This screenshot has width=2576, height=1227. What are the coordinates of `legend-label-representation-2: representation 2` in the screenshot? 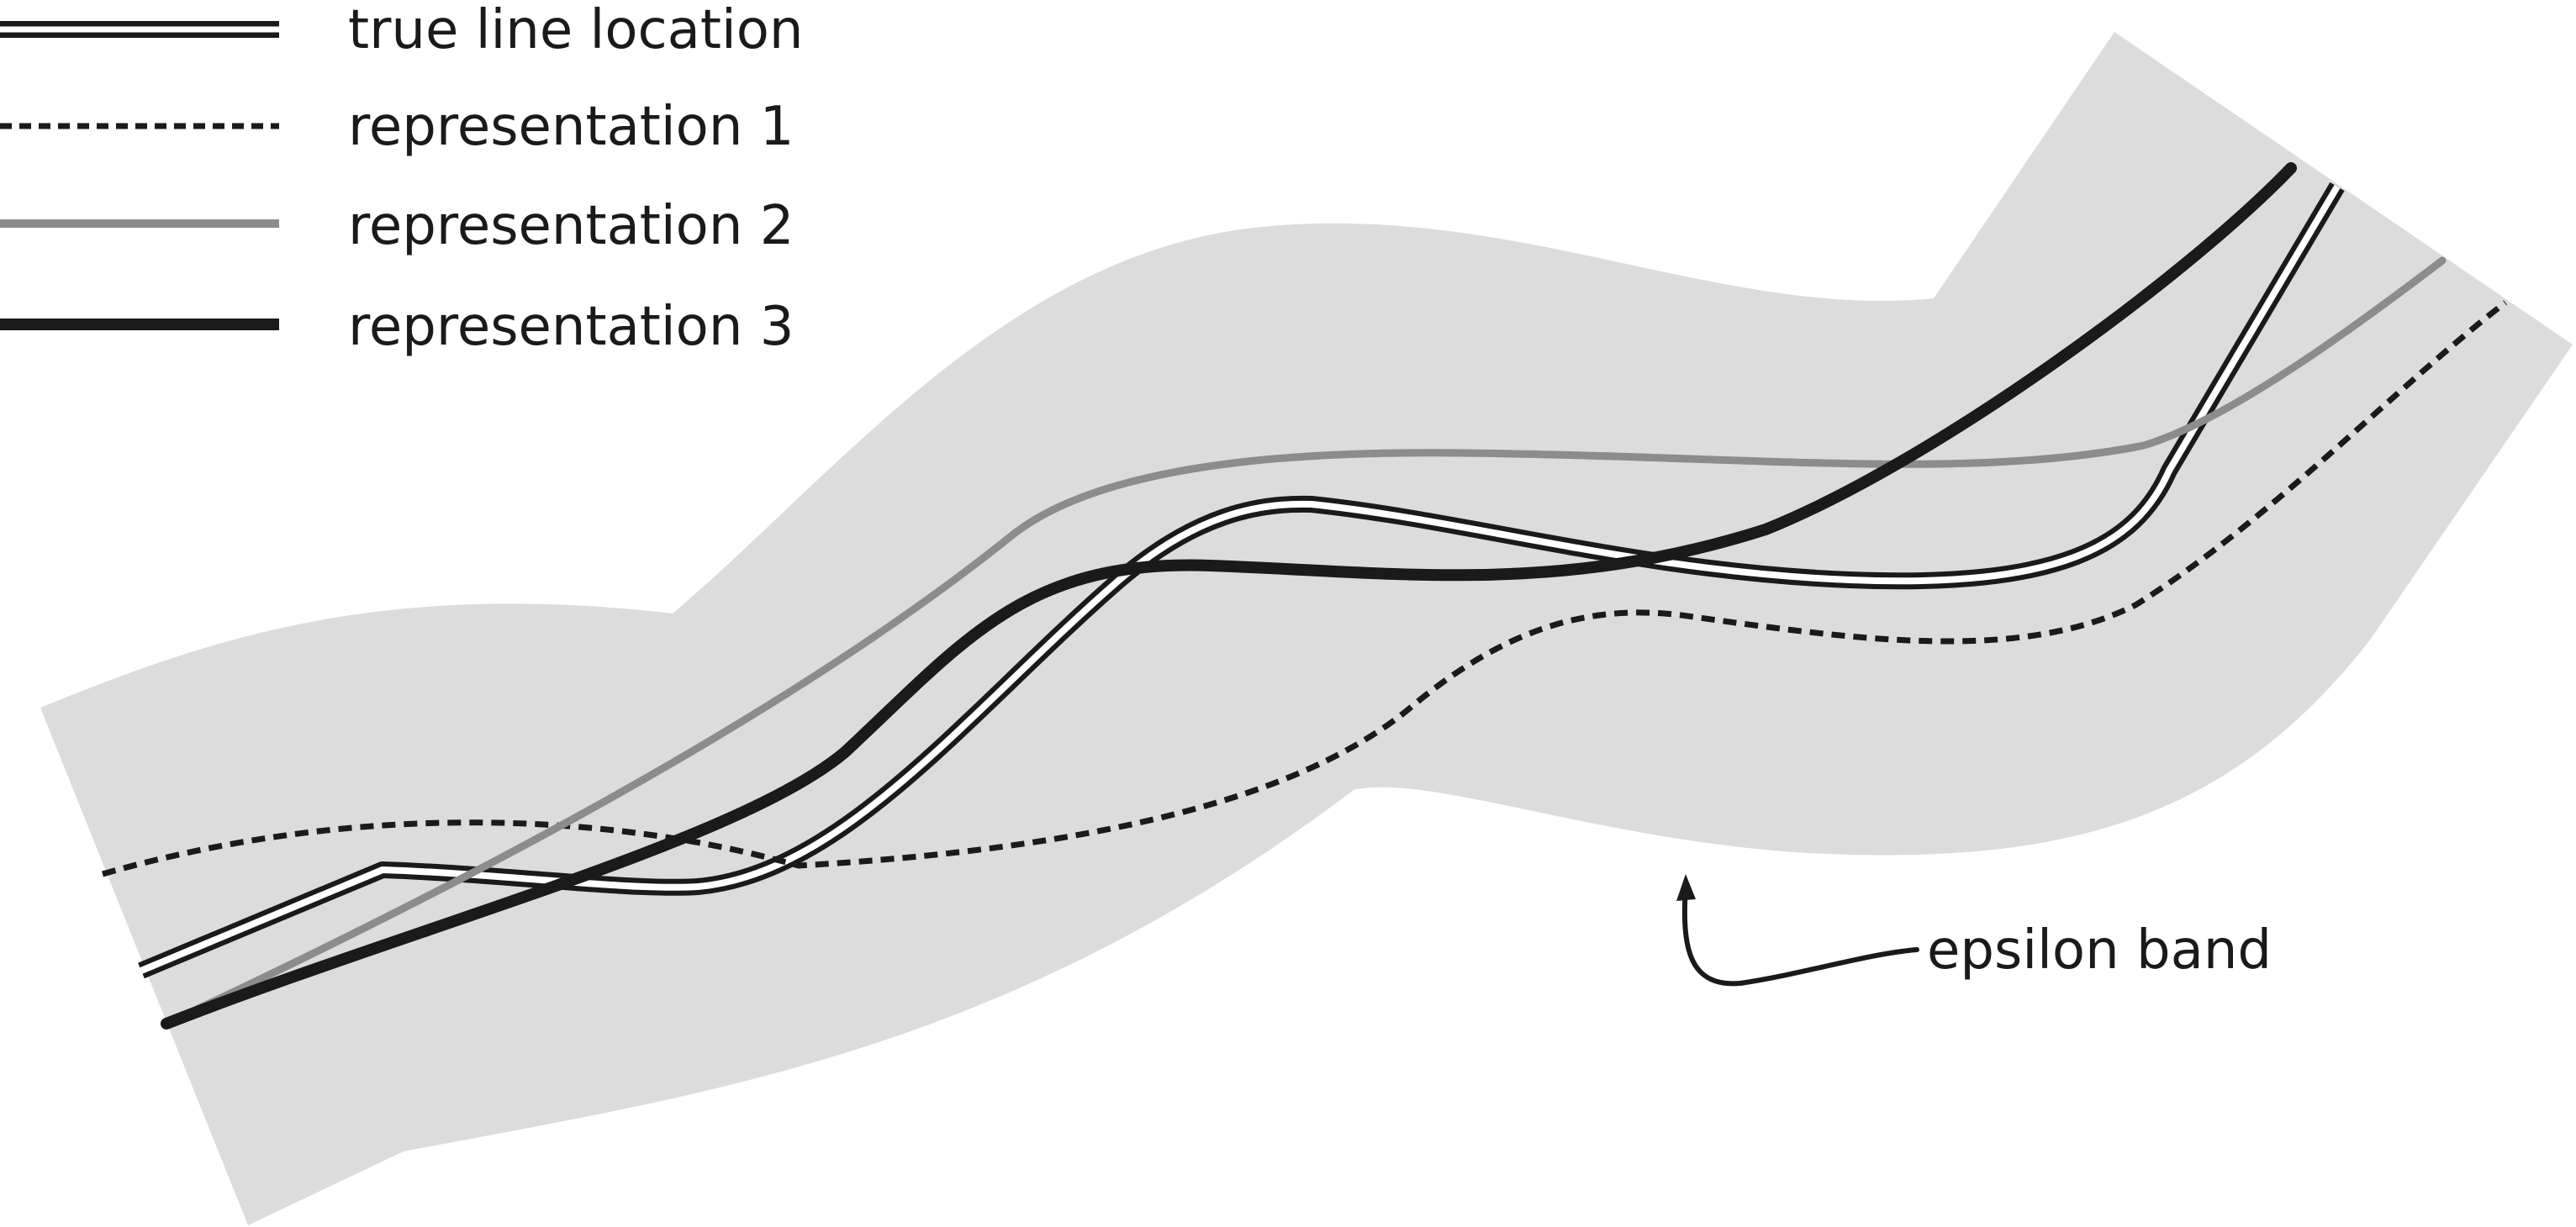 It's located at (571, 226).